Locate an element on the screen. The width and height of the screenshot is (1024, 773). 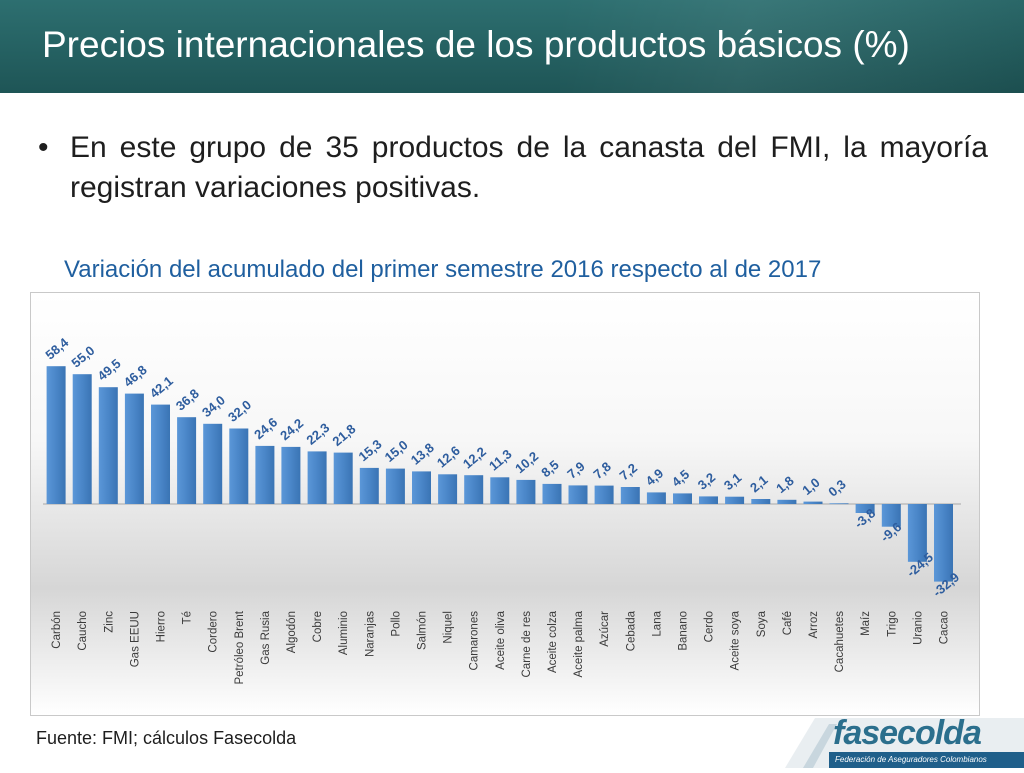
bar-value-label: 55,0 is located at coordinates (82, 357).